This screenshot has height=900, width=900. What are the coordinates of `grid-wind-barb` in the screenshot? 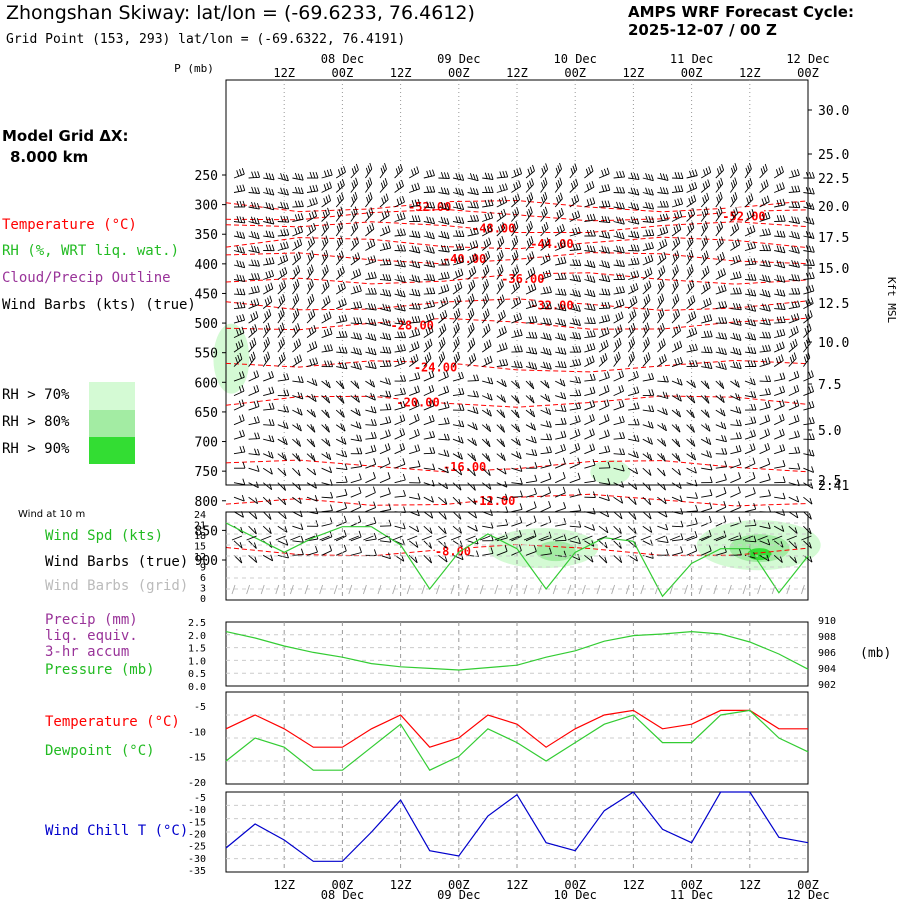 It's located at (569, 589).